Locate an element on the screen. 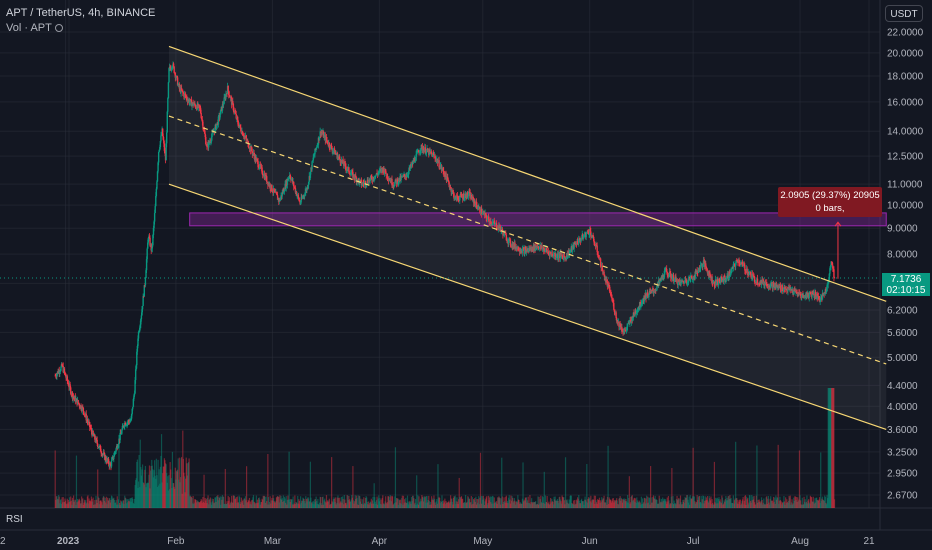 The image size is (932, 550). visibility-icon is located at coordinates (58, 28).